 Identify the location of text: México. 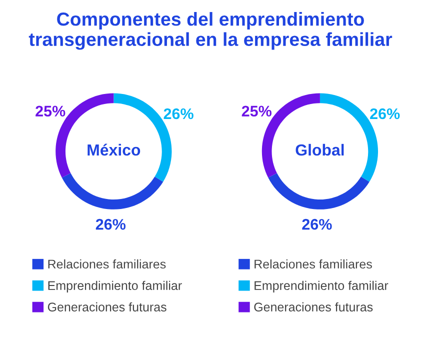
(114, 150).